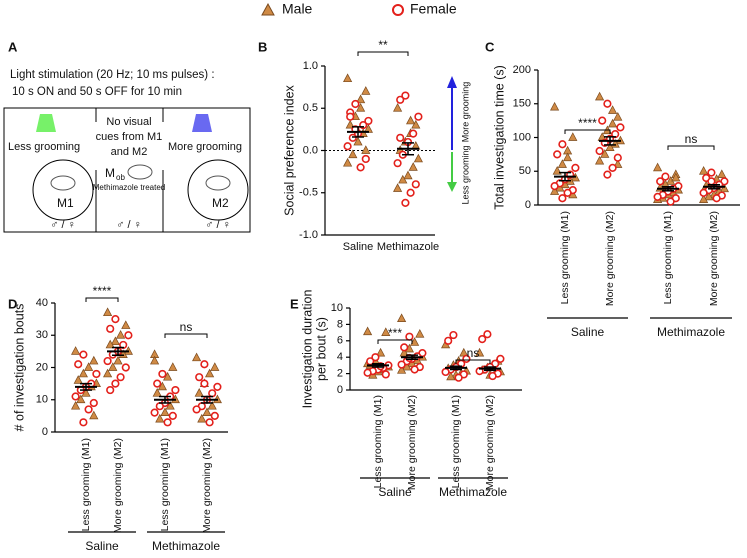  I want to click on light, so click(46, 123).